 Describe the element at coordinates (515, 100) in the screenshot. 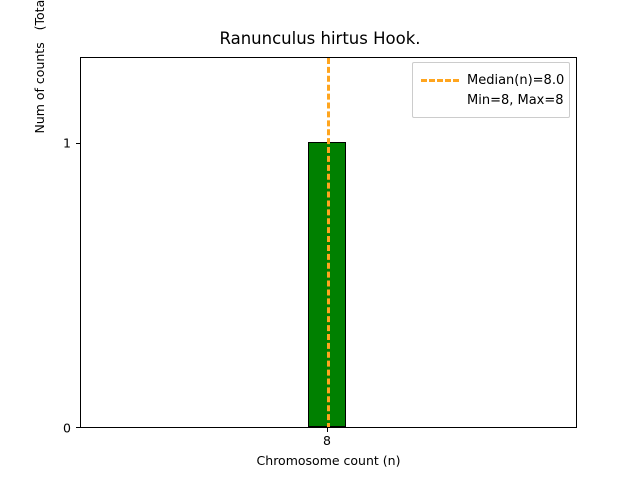

I see `legend-label-minmax: Min=8, Max=8` at that location.